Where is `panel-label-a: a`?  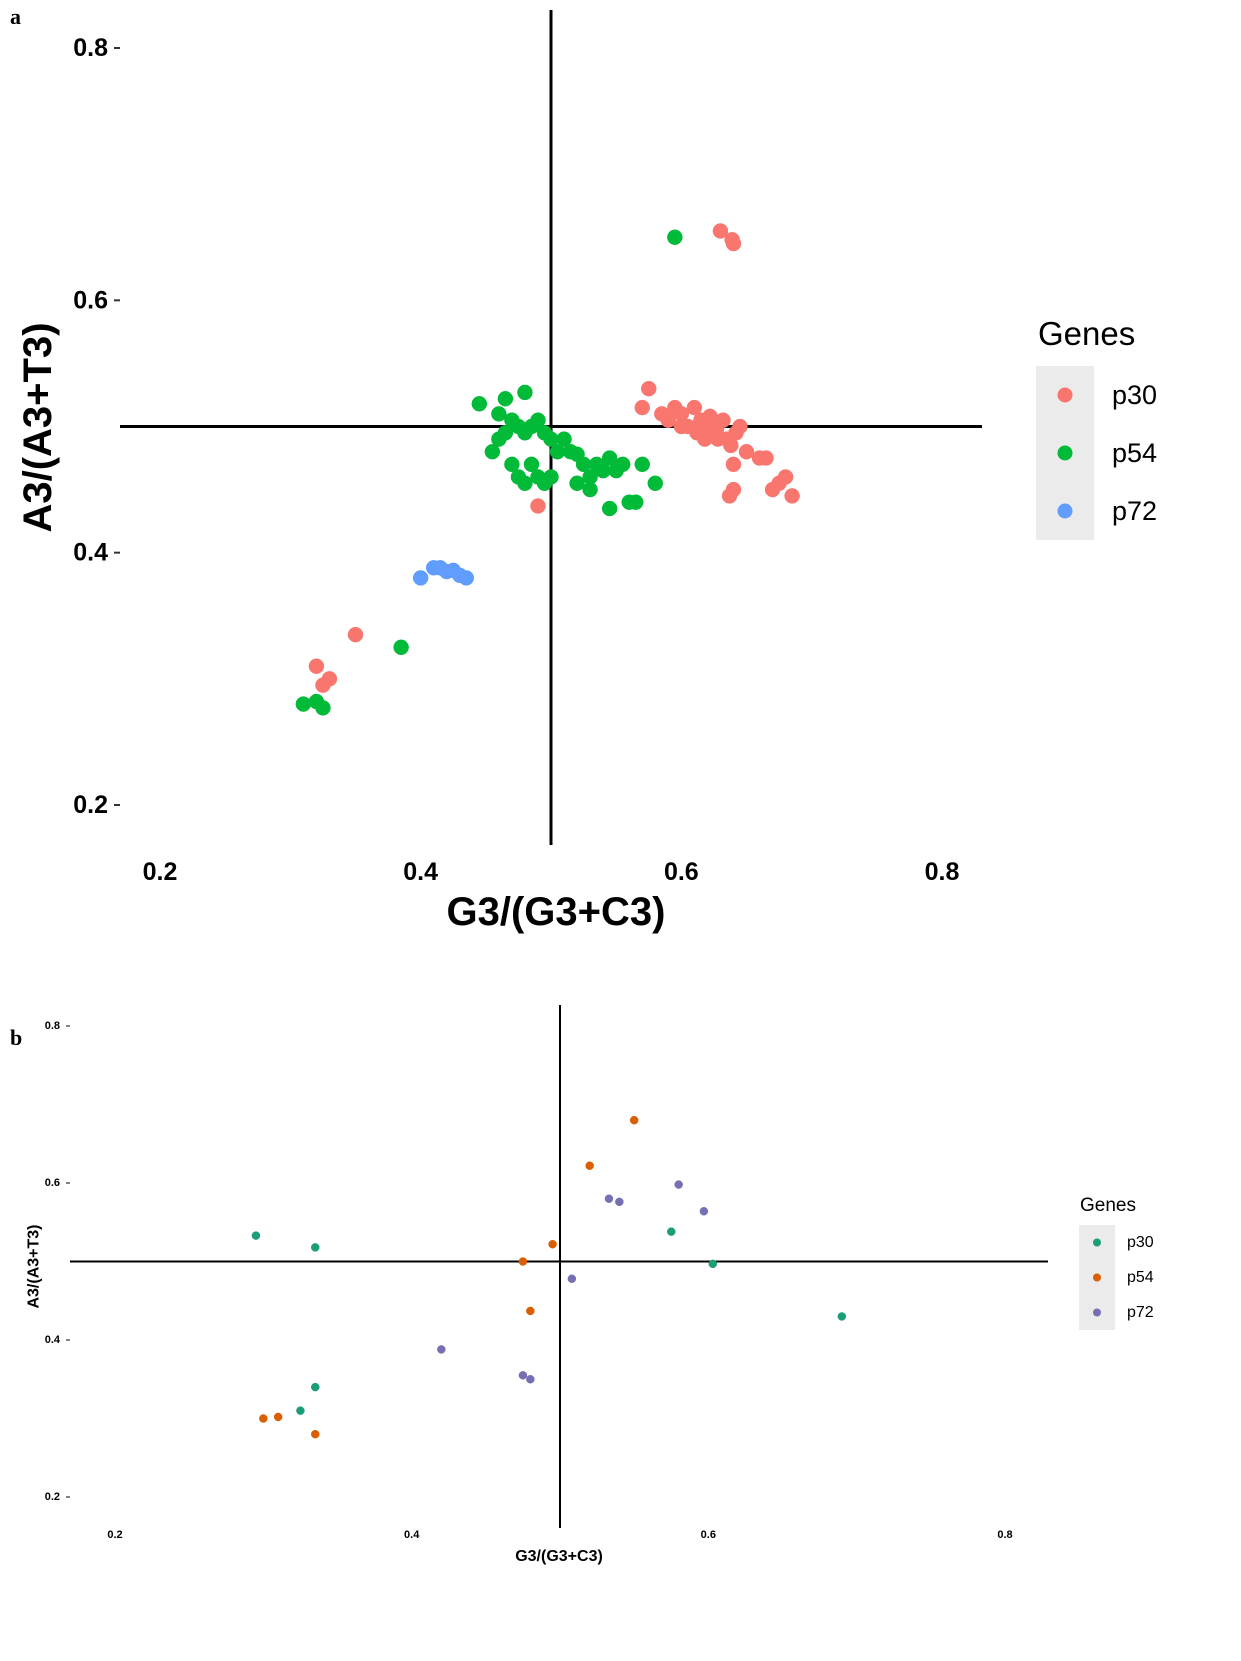
panel-label-a: a is located at coordinates (15, 16).